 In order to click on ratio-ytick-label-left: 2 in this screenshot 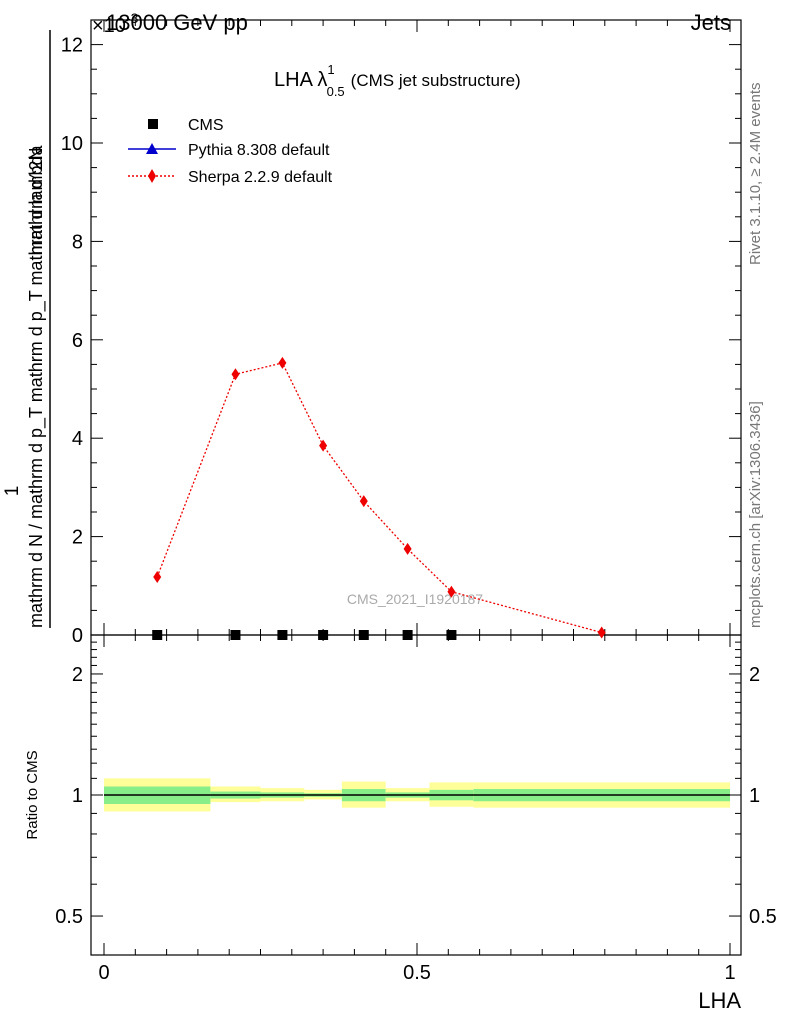, I will do `click(77, 675)`.